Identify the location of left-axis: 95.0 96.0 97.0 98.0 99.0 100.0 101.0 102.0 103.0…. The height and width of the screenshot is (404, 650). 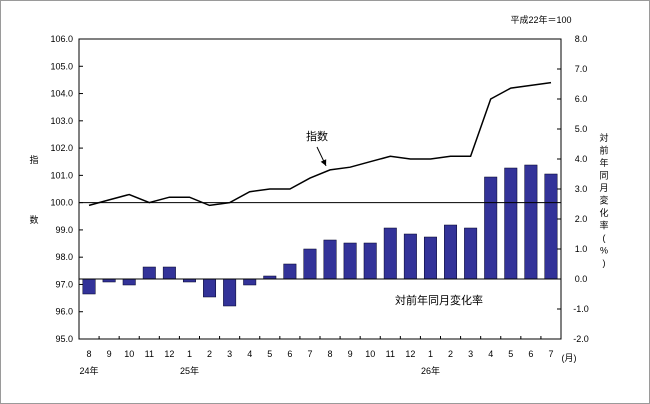
(66, 189).